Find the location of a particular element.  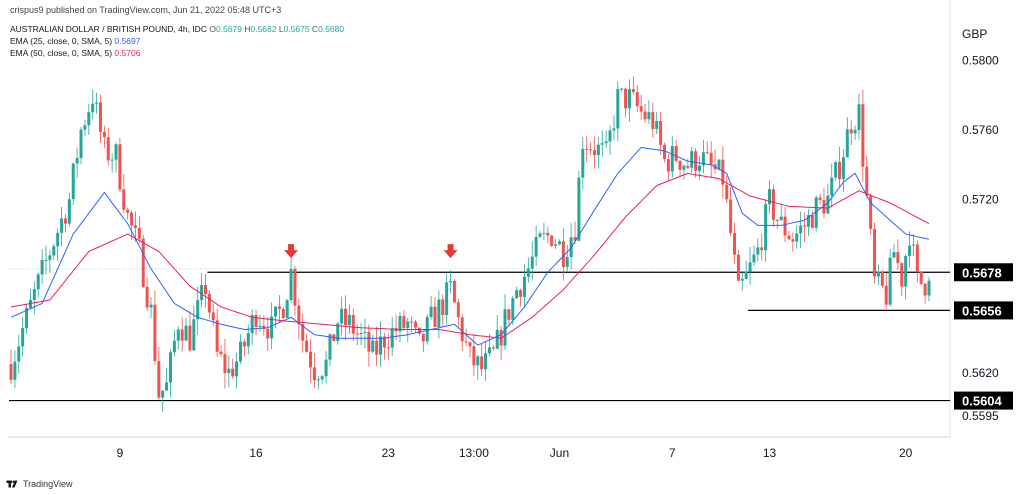

ema-25-value: 0.5697 is located at coordinates (127, 41).